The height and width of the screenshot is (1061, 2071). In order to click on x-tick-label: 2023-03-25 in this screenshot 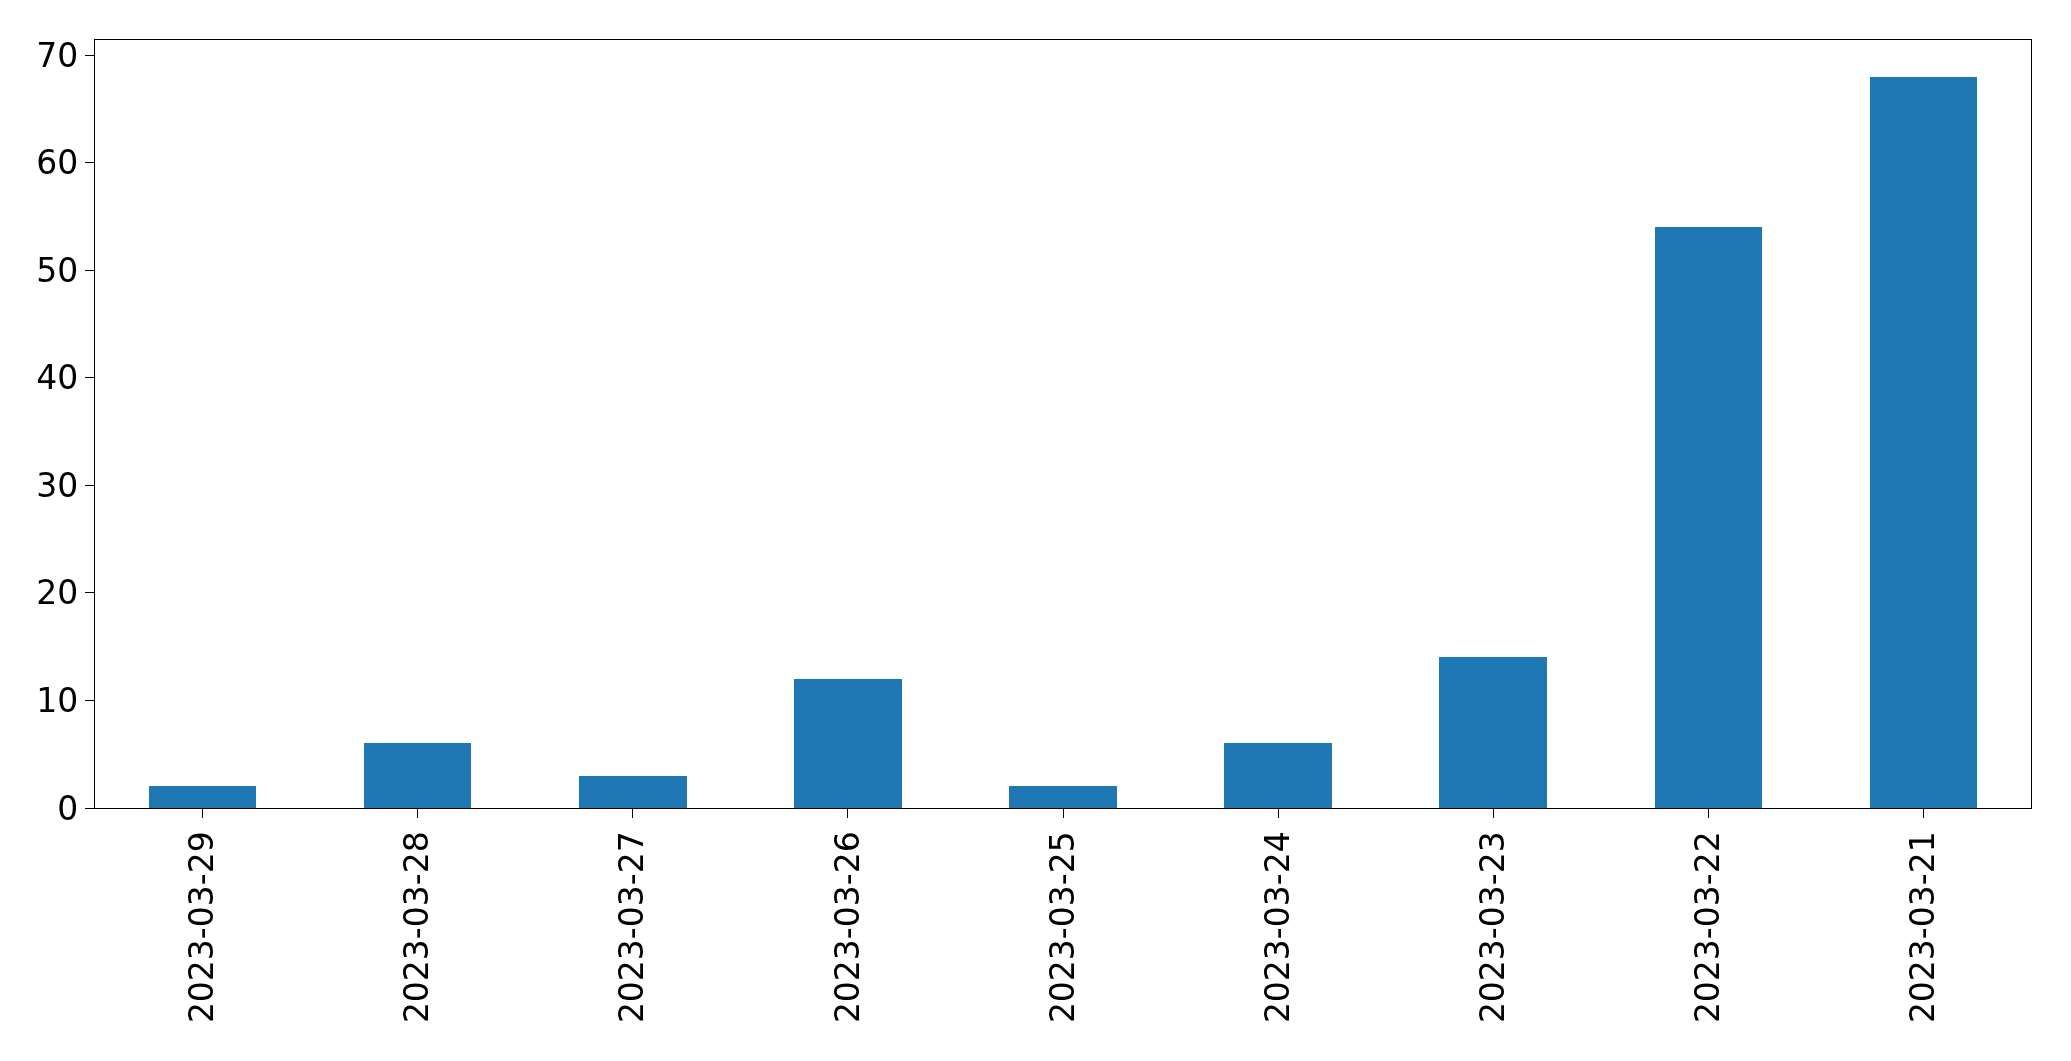, I will do `click(1062, 927)`.